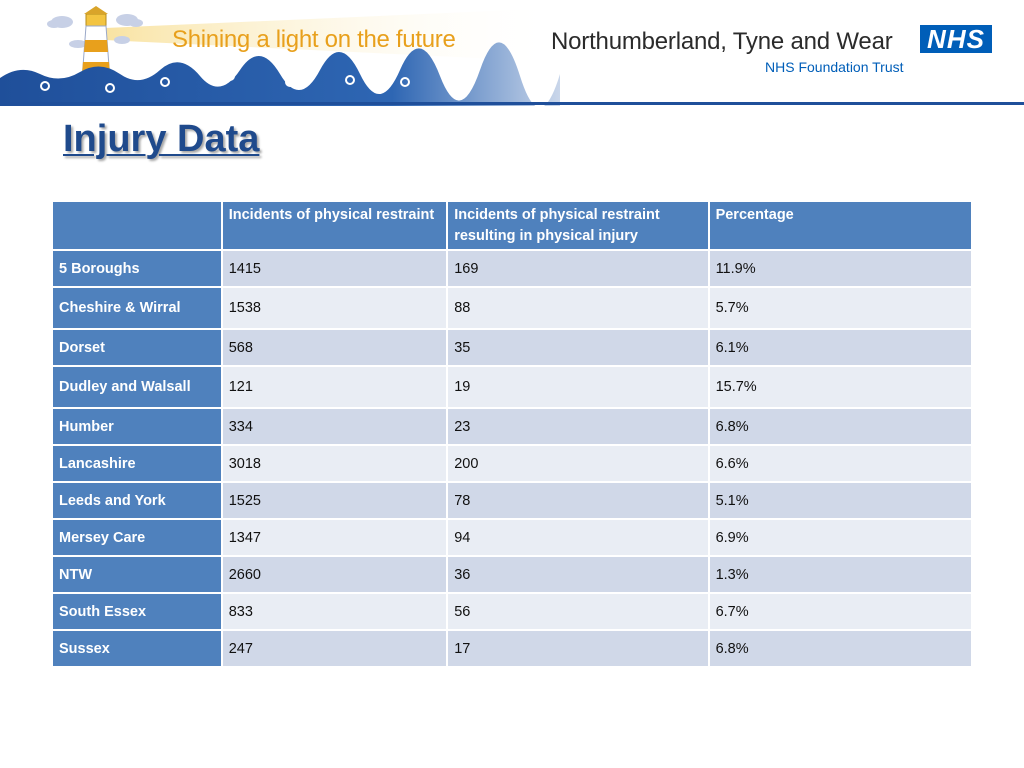 Image resolution: width=1024 pixels, height=768 pixels. Describe the element at coordinates (334, 347) in the screenshot. I see `restraint-value: 568` at that location.